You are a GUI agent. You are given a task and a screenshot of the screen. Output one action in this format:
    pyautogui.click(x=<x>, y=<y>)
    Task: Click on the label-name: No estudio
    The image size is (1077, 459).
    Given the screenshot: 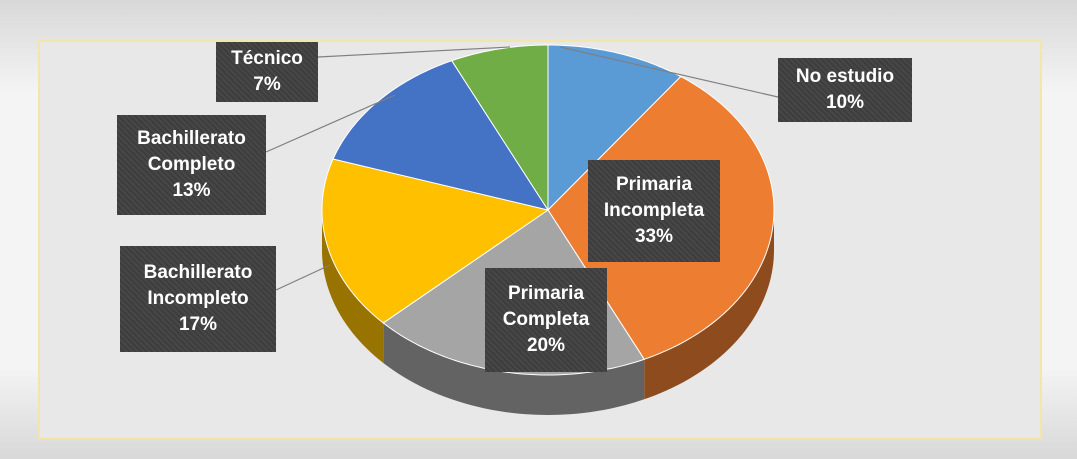 What is the action you would take?
    pyautogui.click(x=845, y=76)
    